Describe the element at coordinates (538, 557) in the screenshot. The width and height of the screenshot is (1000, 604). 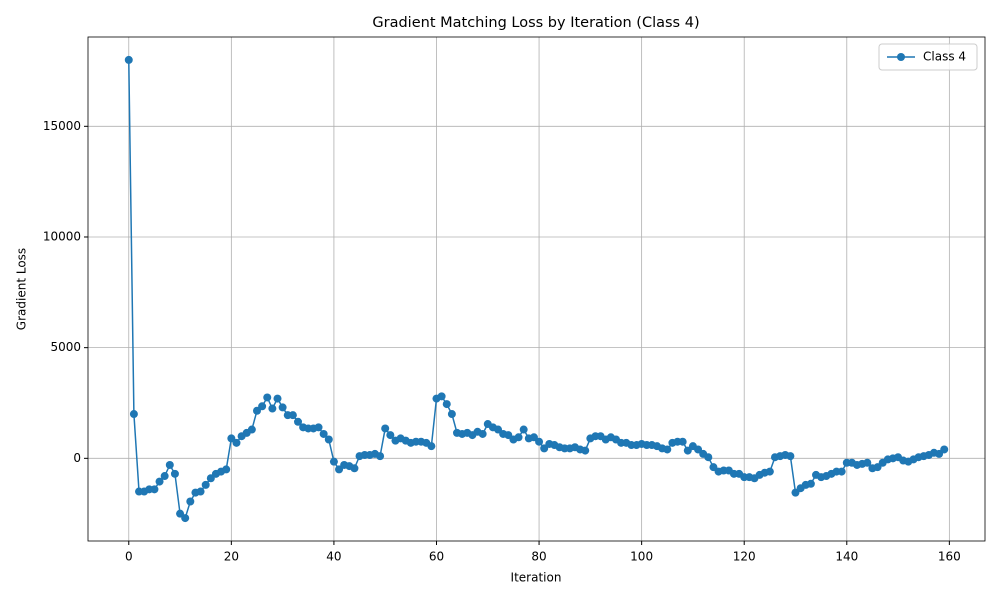
I see `x-tick-label: 80` at that location.